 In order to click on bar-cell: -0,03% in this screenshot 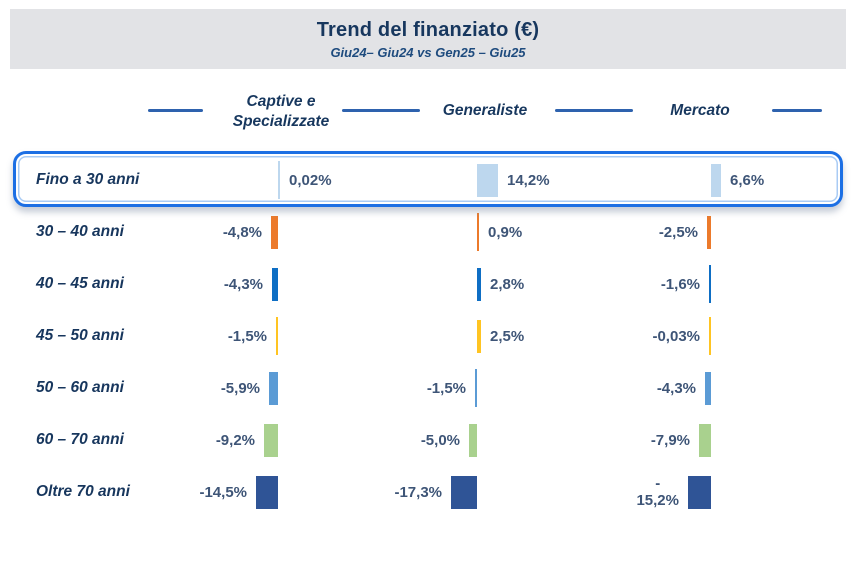, I will do `click(681, 336)`.